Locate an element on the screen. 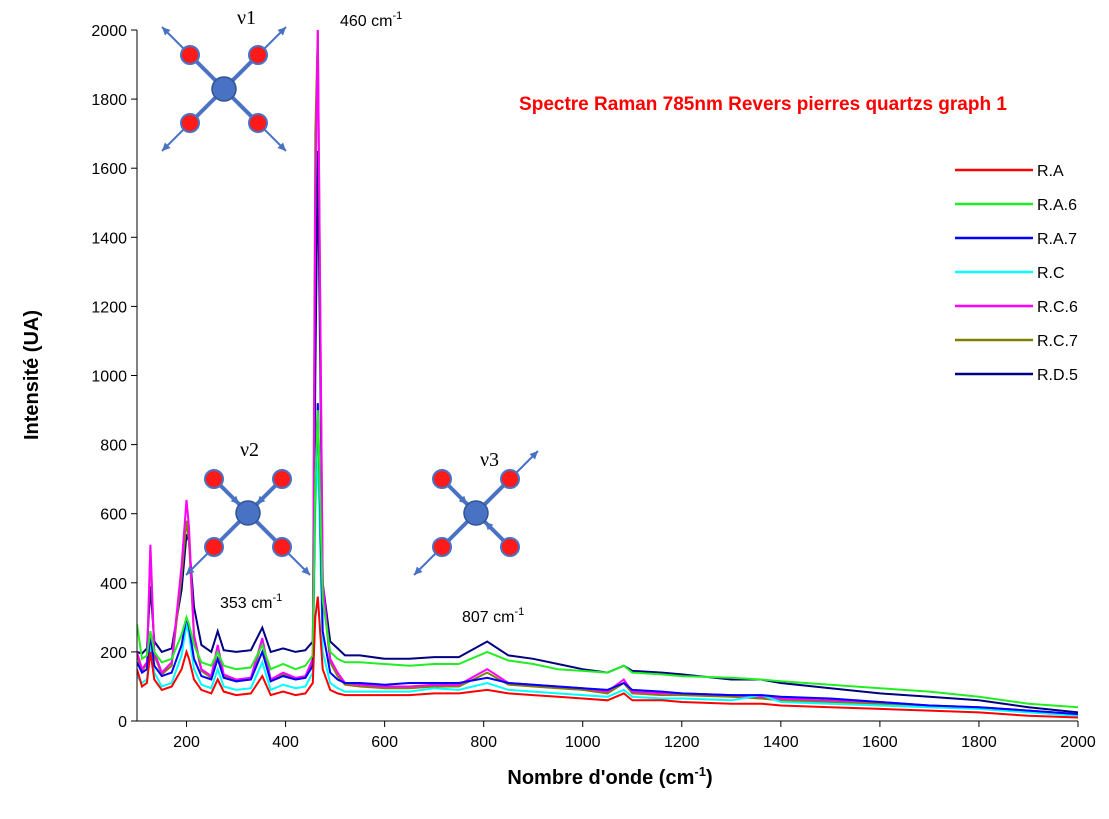 This screenshot has height=819, width=1109. y-tick-label: 2000 is located at coordinates (109, 31).